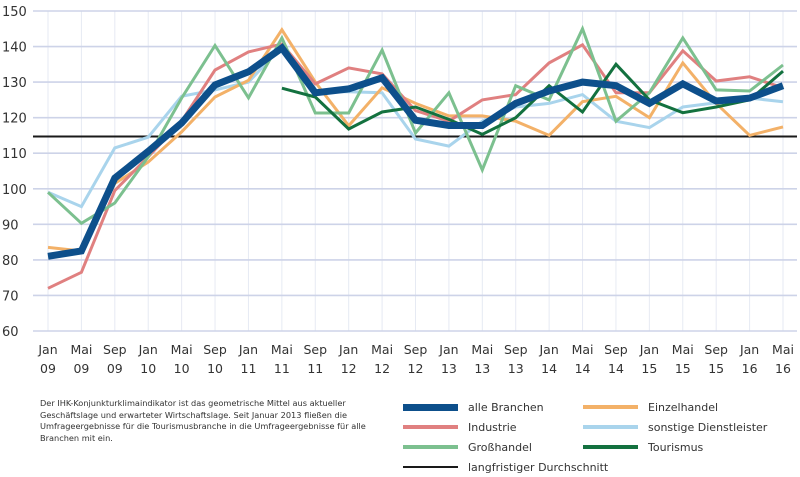 The width and height of the screenshot is (800, 477). What do you see at coordinates (10, 296) in the screenshot?
I see `y-tick-label: 70` at bounding box center [10, 296].